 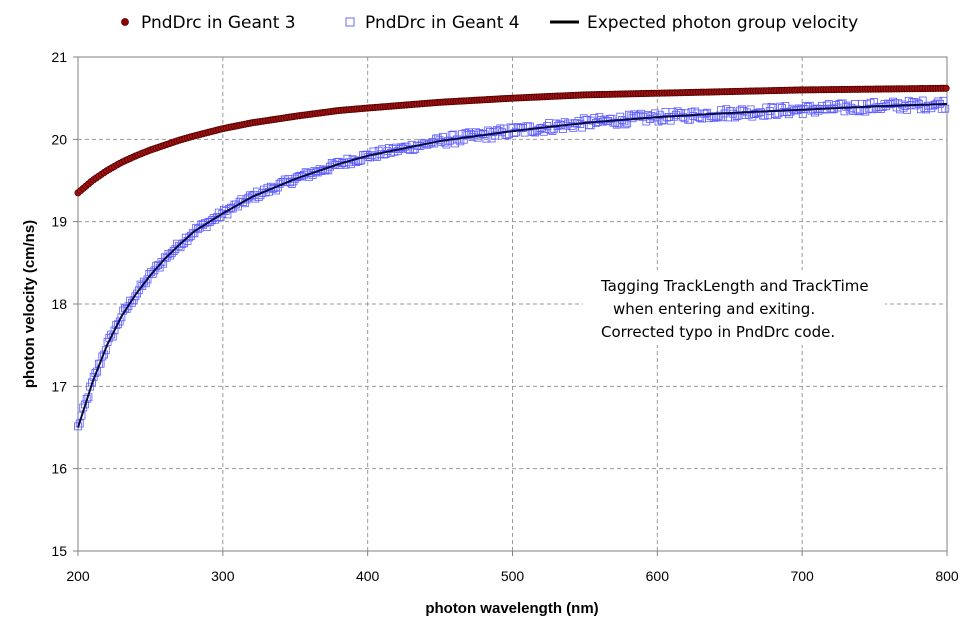 What do you see at coordinates (59, 222) in the screenshot?
I see `tick-label-y: 19` at bounding box center [59, 222].